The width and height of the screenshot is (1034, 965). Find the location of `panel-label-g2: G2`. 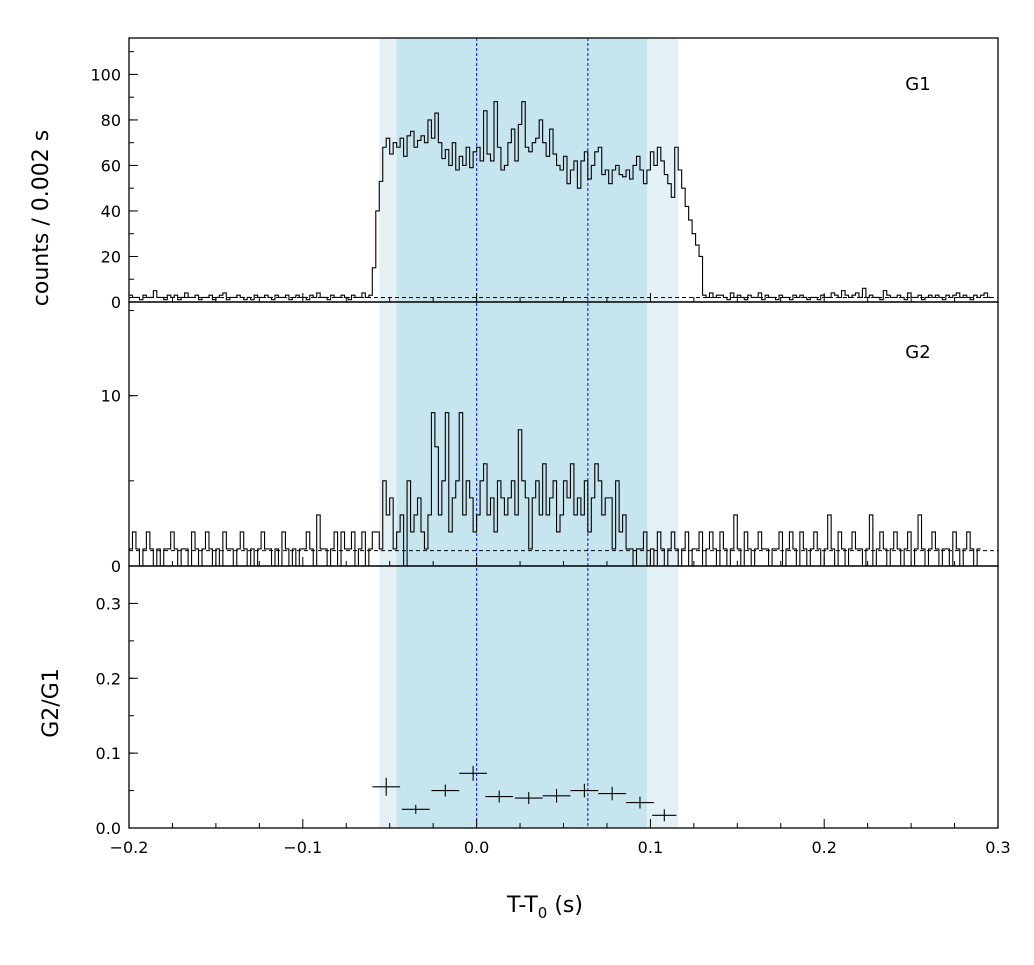

panel-label-g2: G2 is located at coordinates (917, 352).